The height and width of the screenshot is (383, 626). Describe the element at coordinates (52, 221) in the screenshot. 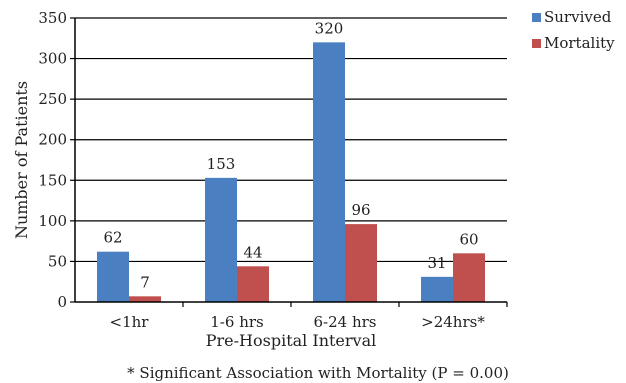

I see `y-tick-label: 100` at that location.